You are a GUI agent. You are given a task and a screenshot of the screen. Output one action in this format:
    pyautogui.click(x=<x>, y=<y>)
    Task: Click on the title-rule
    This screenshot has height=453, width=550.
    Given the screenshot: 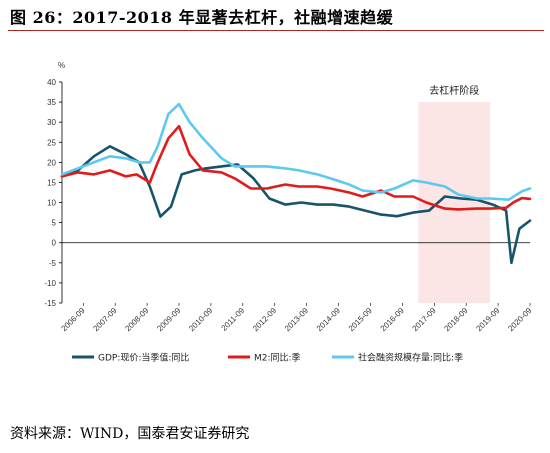 What is the action you would take?
    pyautogui.click(x=276, y=30)
    